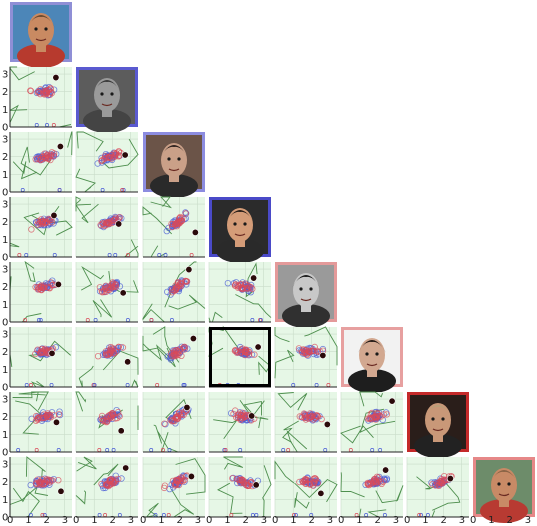 The width and height of the screenshot is (537, 526). Describe the element at coordinates (504, 490) in the screenshot. I see `face-8-portrait` at that location.